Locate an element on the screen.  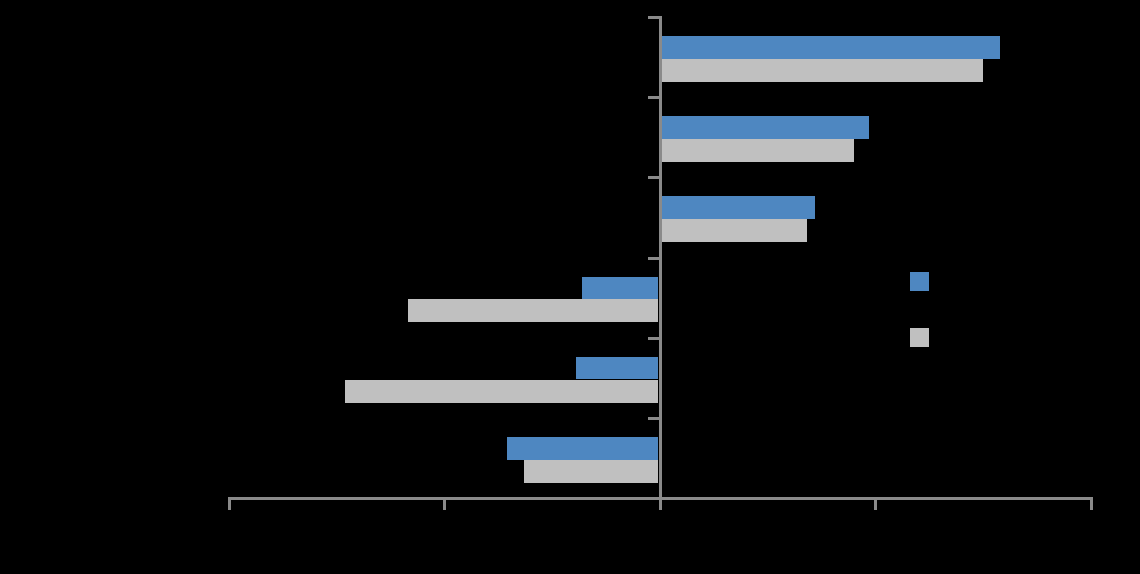
bar-gray-series-group2 is located at coordinates (757, 150).